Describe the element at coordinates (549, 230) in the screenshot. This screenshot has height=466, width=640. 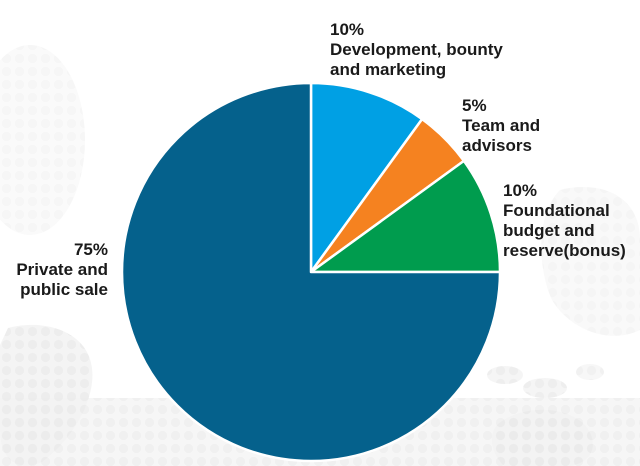
I see `label-line: budget and` at that location.